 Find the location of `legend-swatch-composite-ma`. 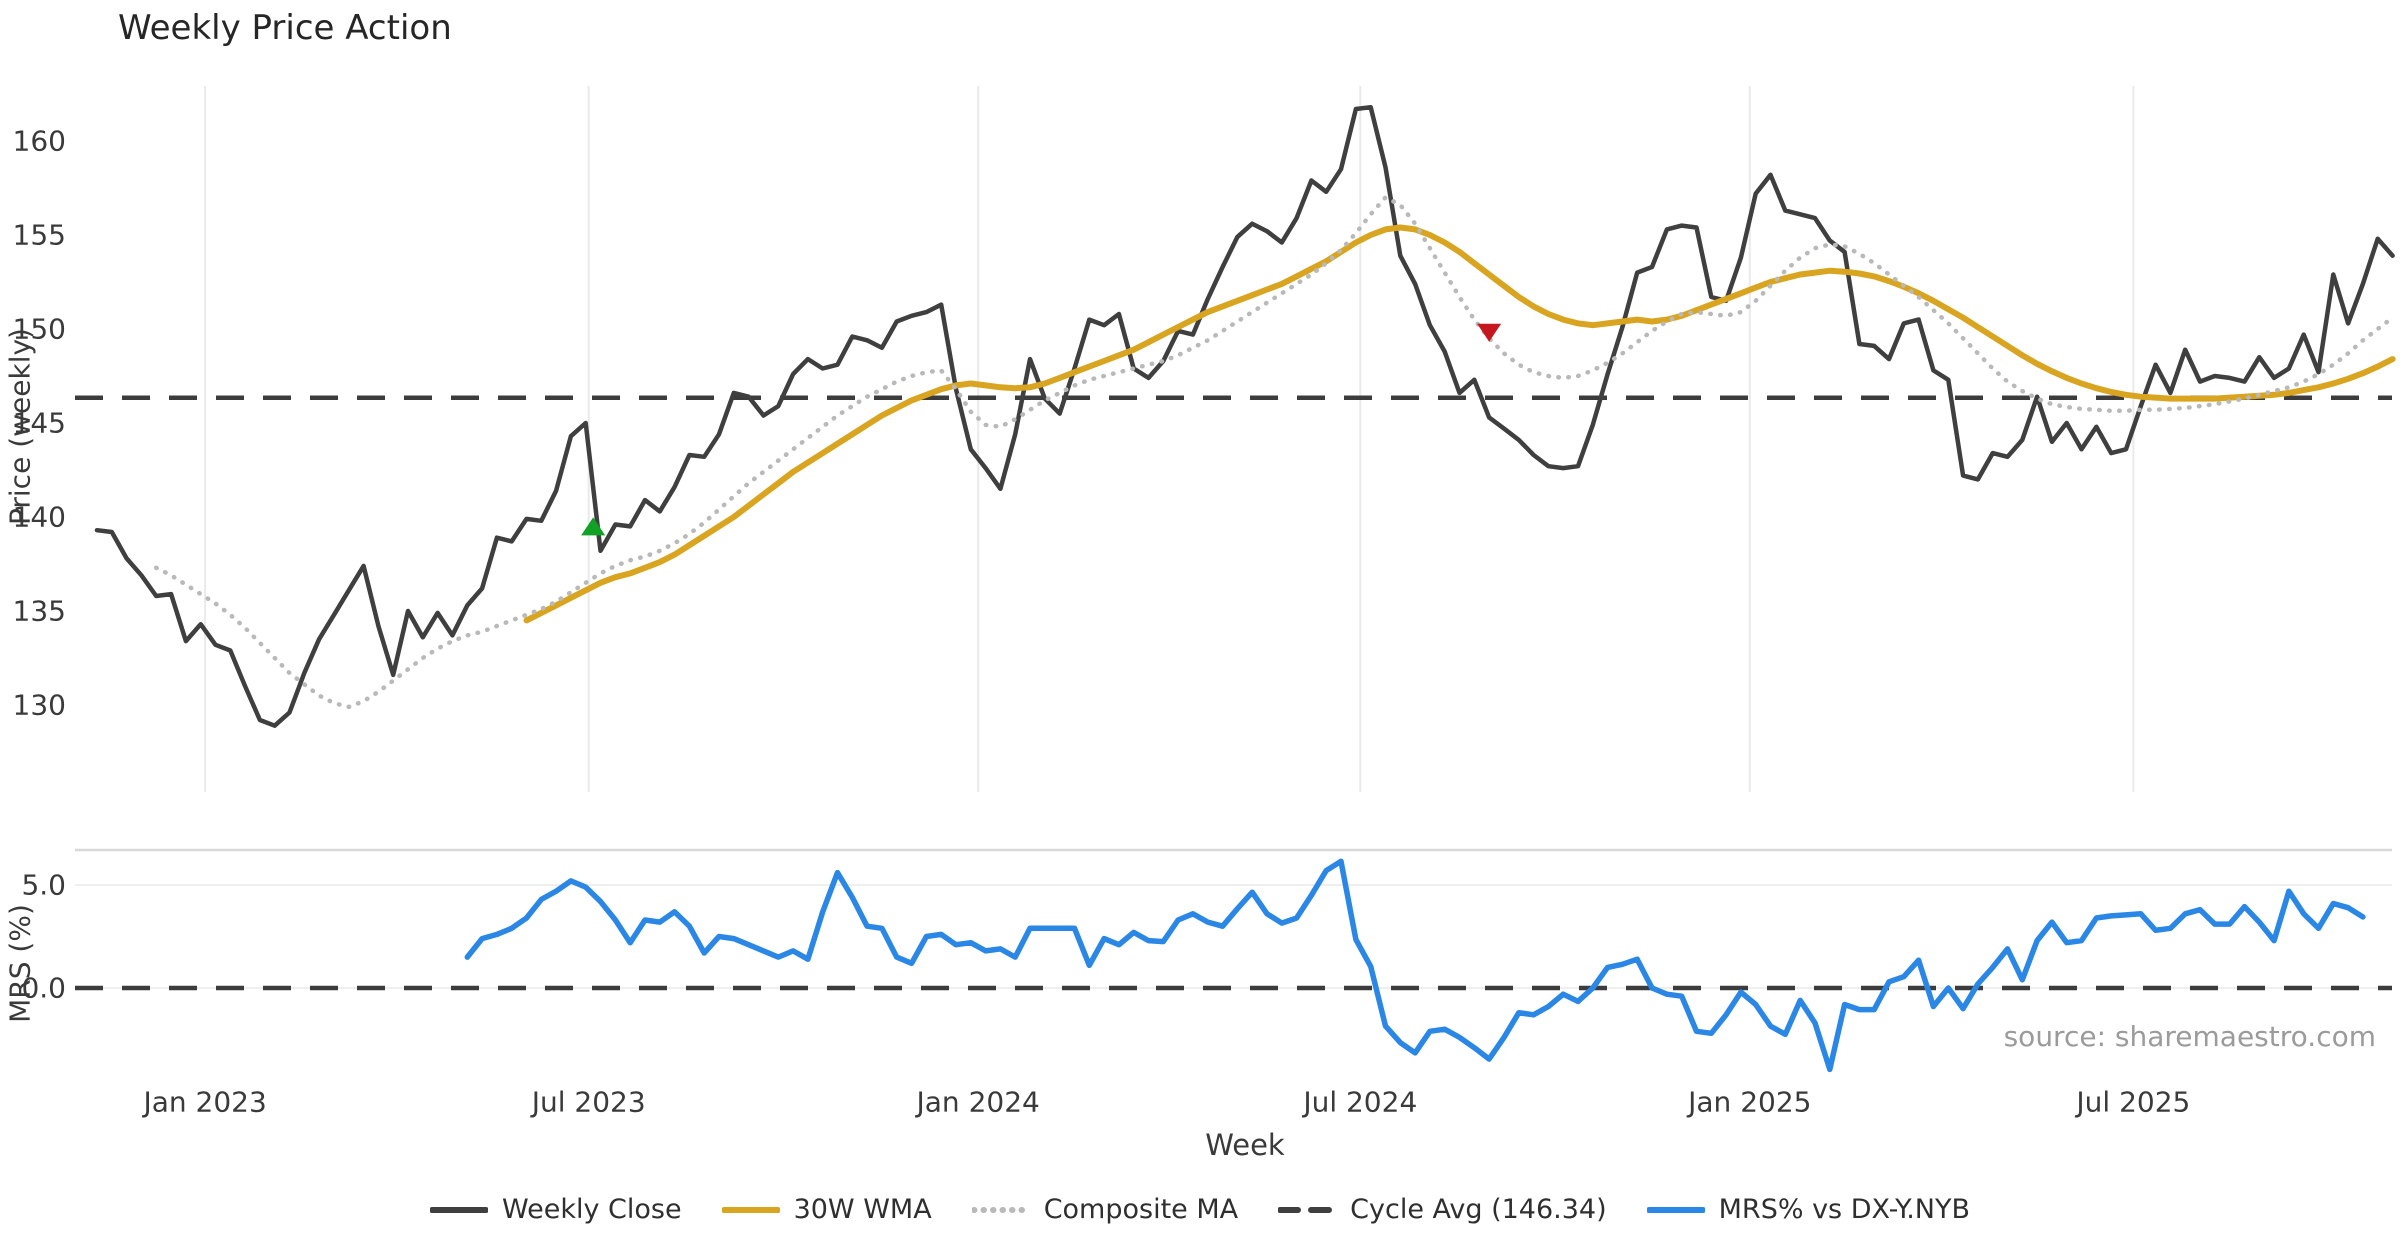

legend-swatch-composite-ma is located at coordinates (1000, 1209).